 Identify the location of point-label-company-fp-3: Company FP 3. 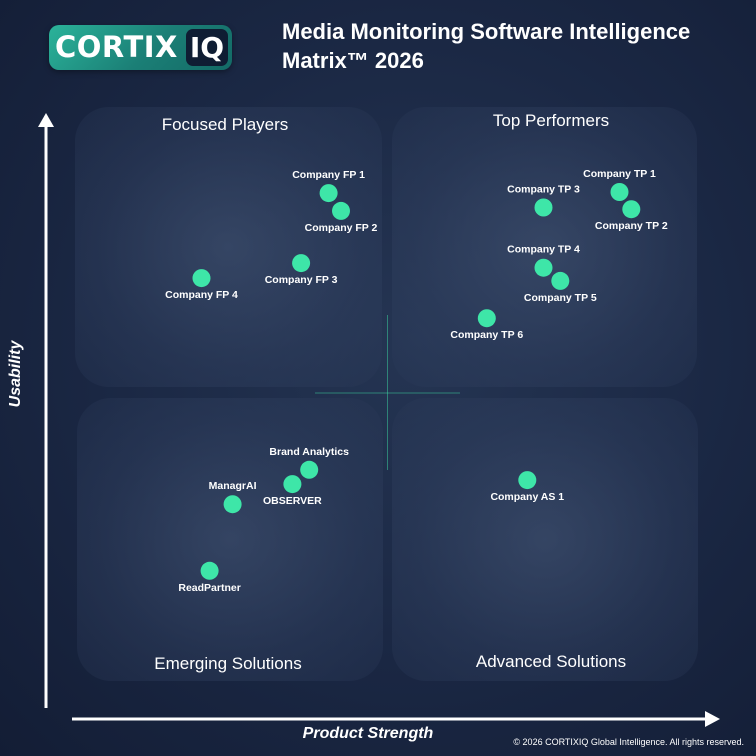
(301, 280).